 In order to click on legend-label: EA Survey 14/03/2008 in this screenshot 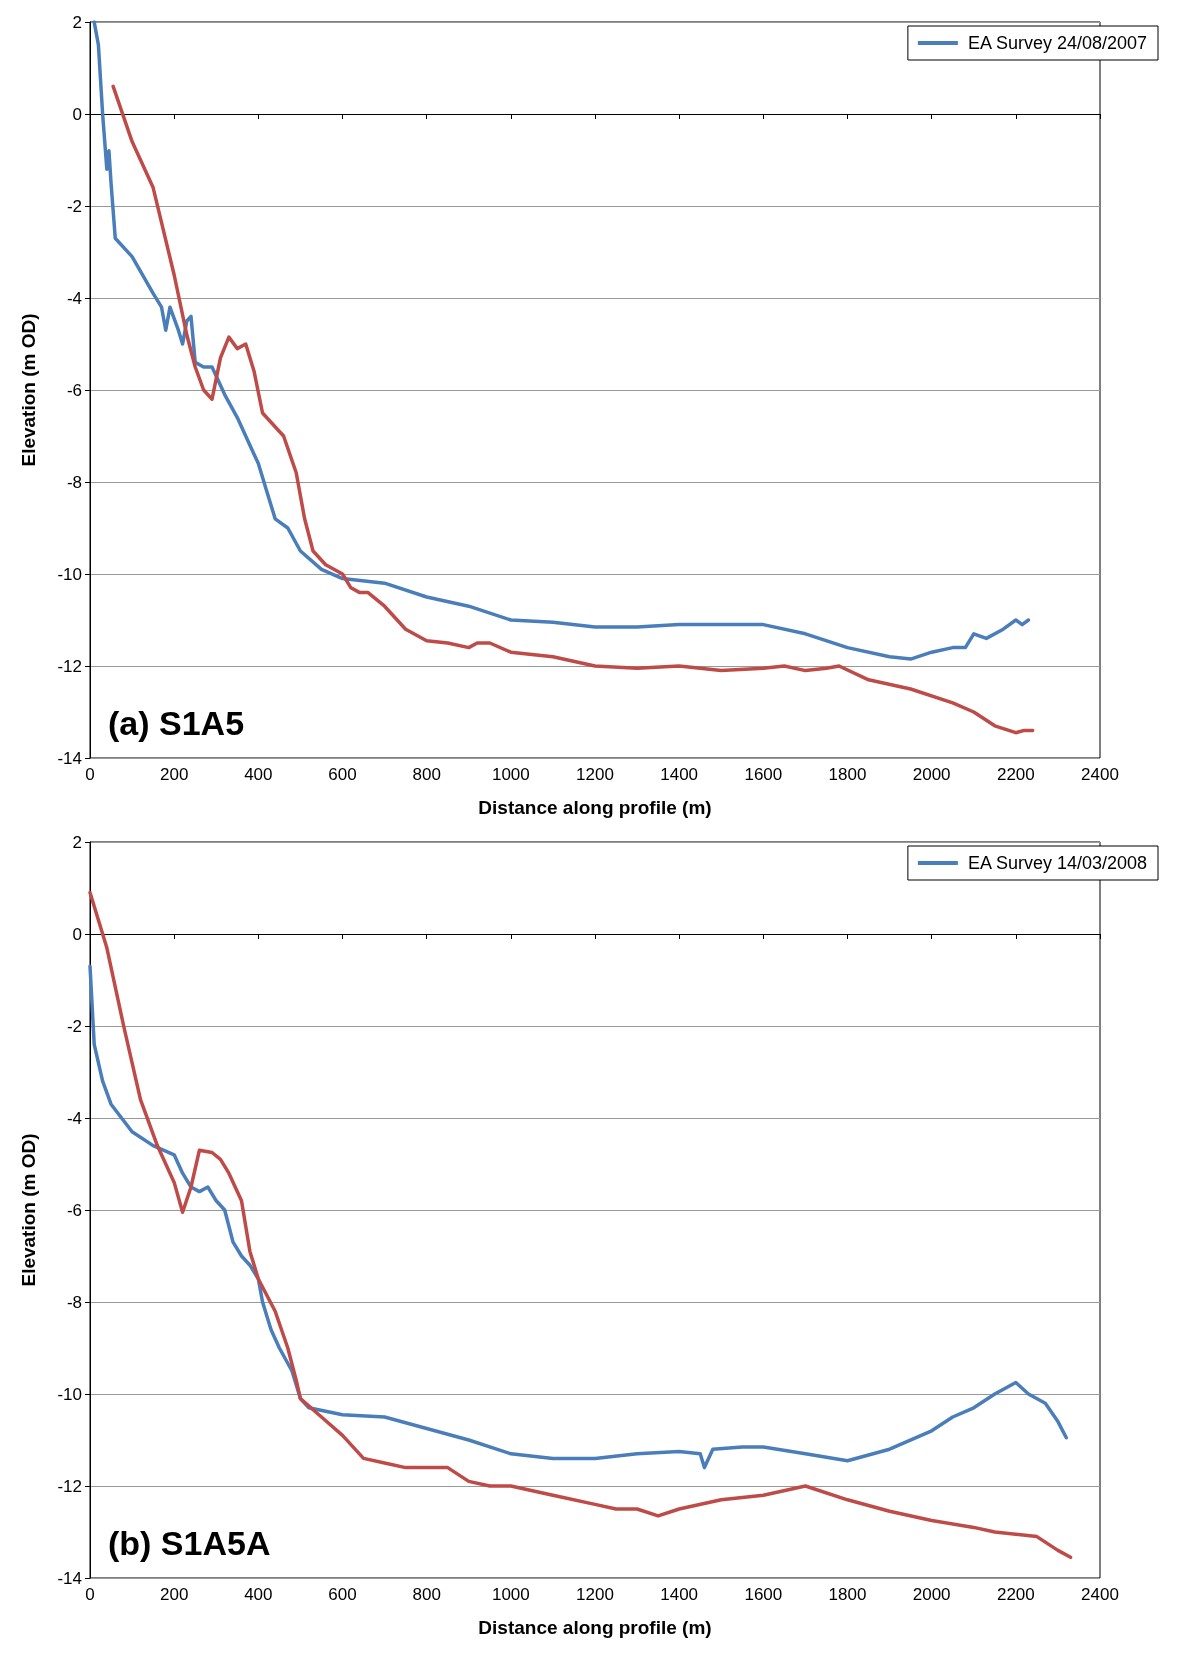, I will do `click(1057, 863)`.